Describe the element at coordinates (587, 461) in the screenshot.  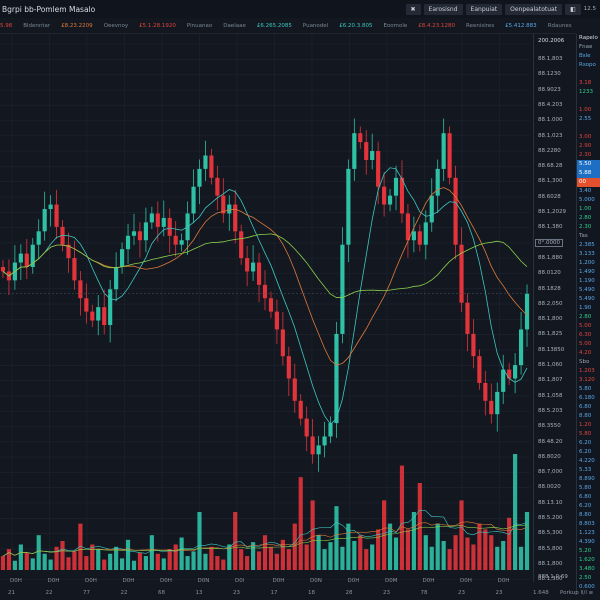
I see `order-book-row: 4.220` at that location.